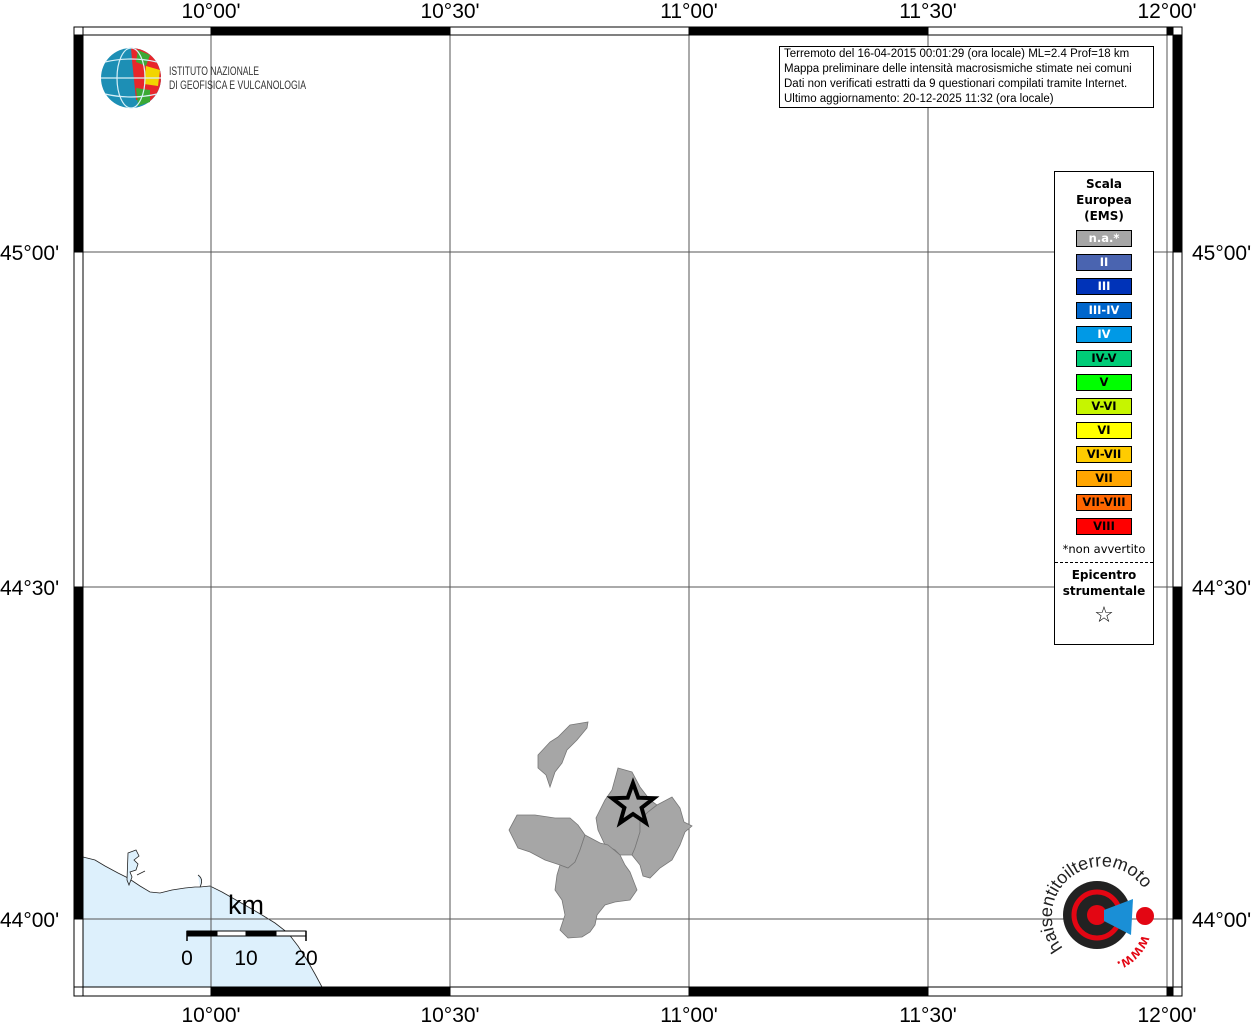 Image resolution: width=1256 pixels, height=1024 pixels. What do you see at coordinates (29, 253) in the screenshot?
I see `lat-label-left: 45°00'` at bounding box center [29, 253].